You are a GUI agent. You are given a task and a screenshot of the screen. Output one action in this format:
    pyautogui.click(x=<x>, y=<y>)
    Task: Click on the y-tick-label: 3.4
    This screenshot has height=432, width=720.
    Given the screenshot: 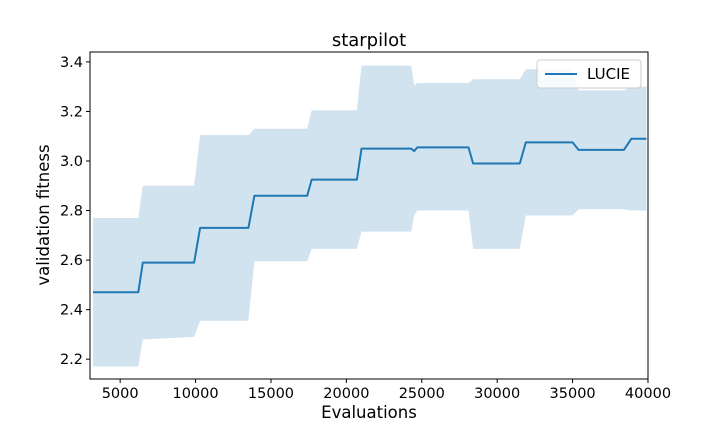 What is the action you would take?
    pyautogui.click(x=71, y=63)
    